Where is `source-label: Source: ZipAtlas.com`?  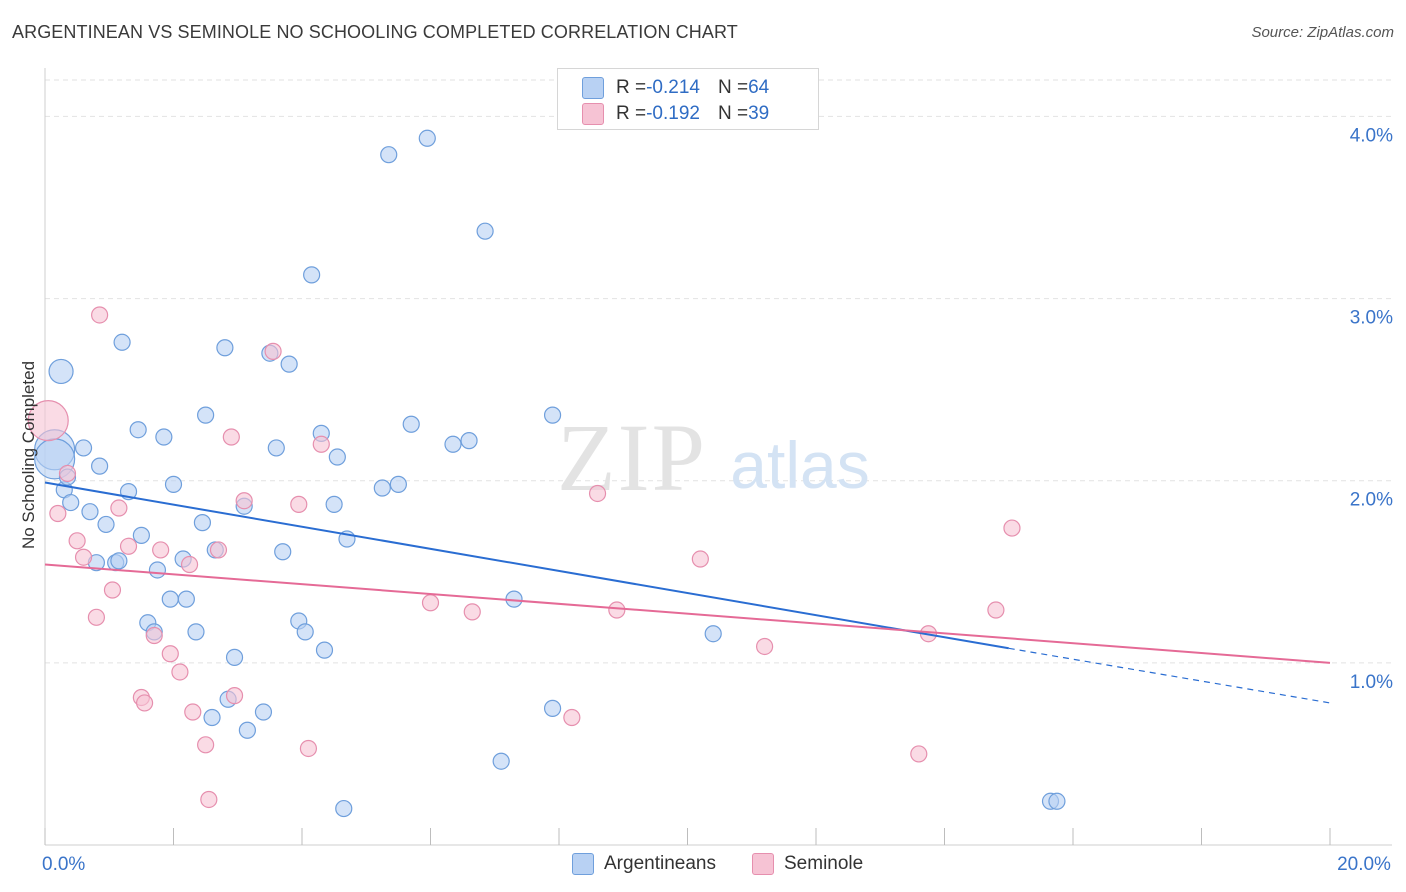
source-label: Source: ZipAtlas.com is located at coordinates (1322, 32).